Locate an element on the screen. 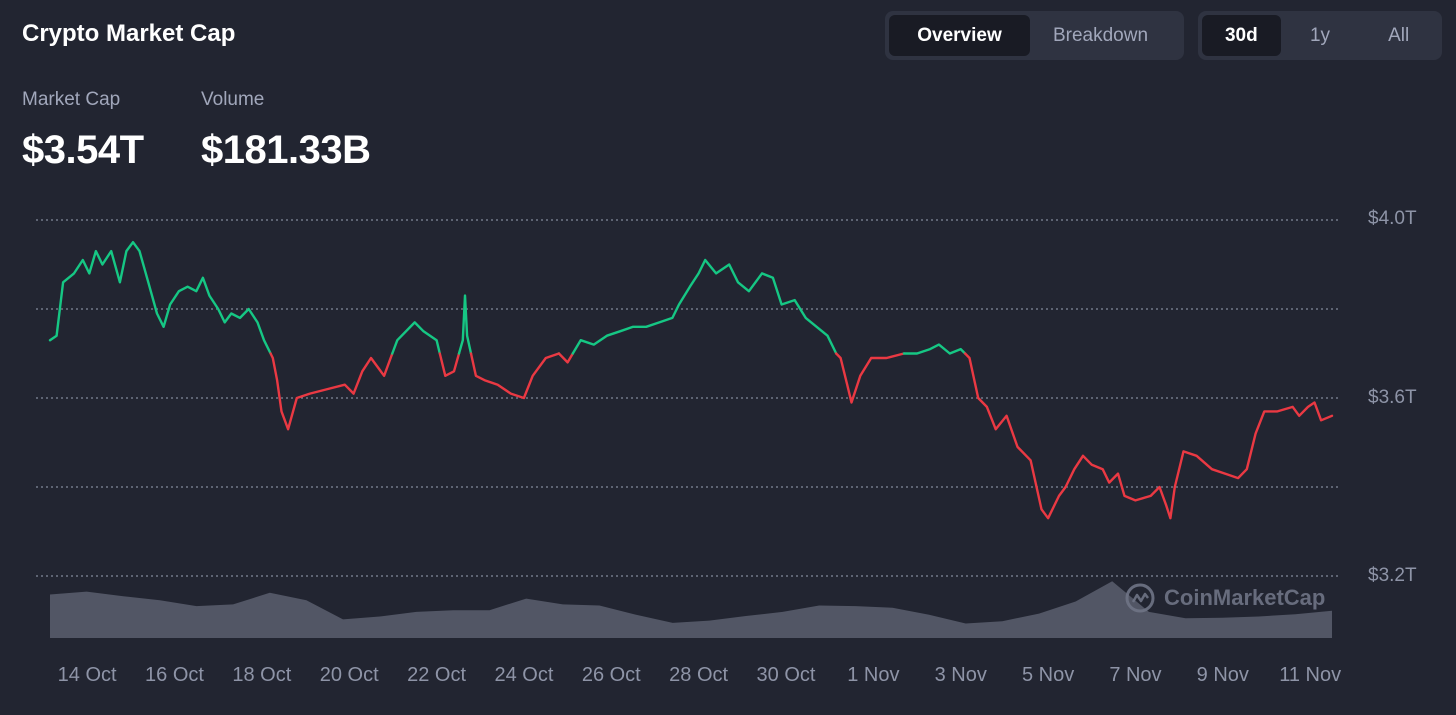 The width and height of the screenshot is (1456, 715). page-title: Crypto Market Cap is located at coordinates (129, 33).